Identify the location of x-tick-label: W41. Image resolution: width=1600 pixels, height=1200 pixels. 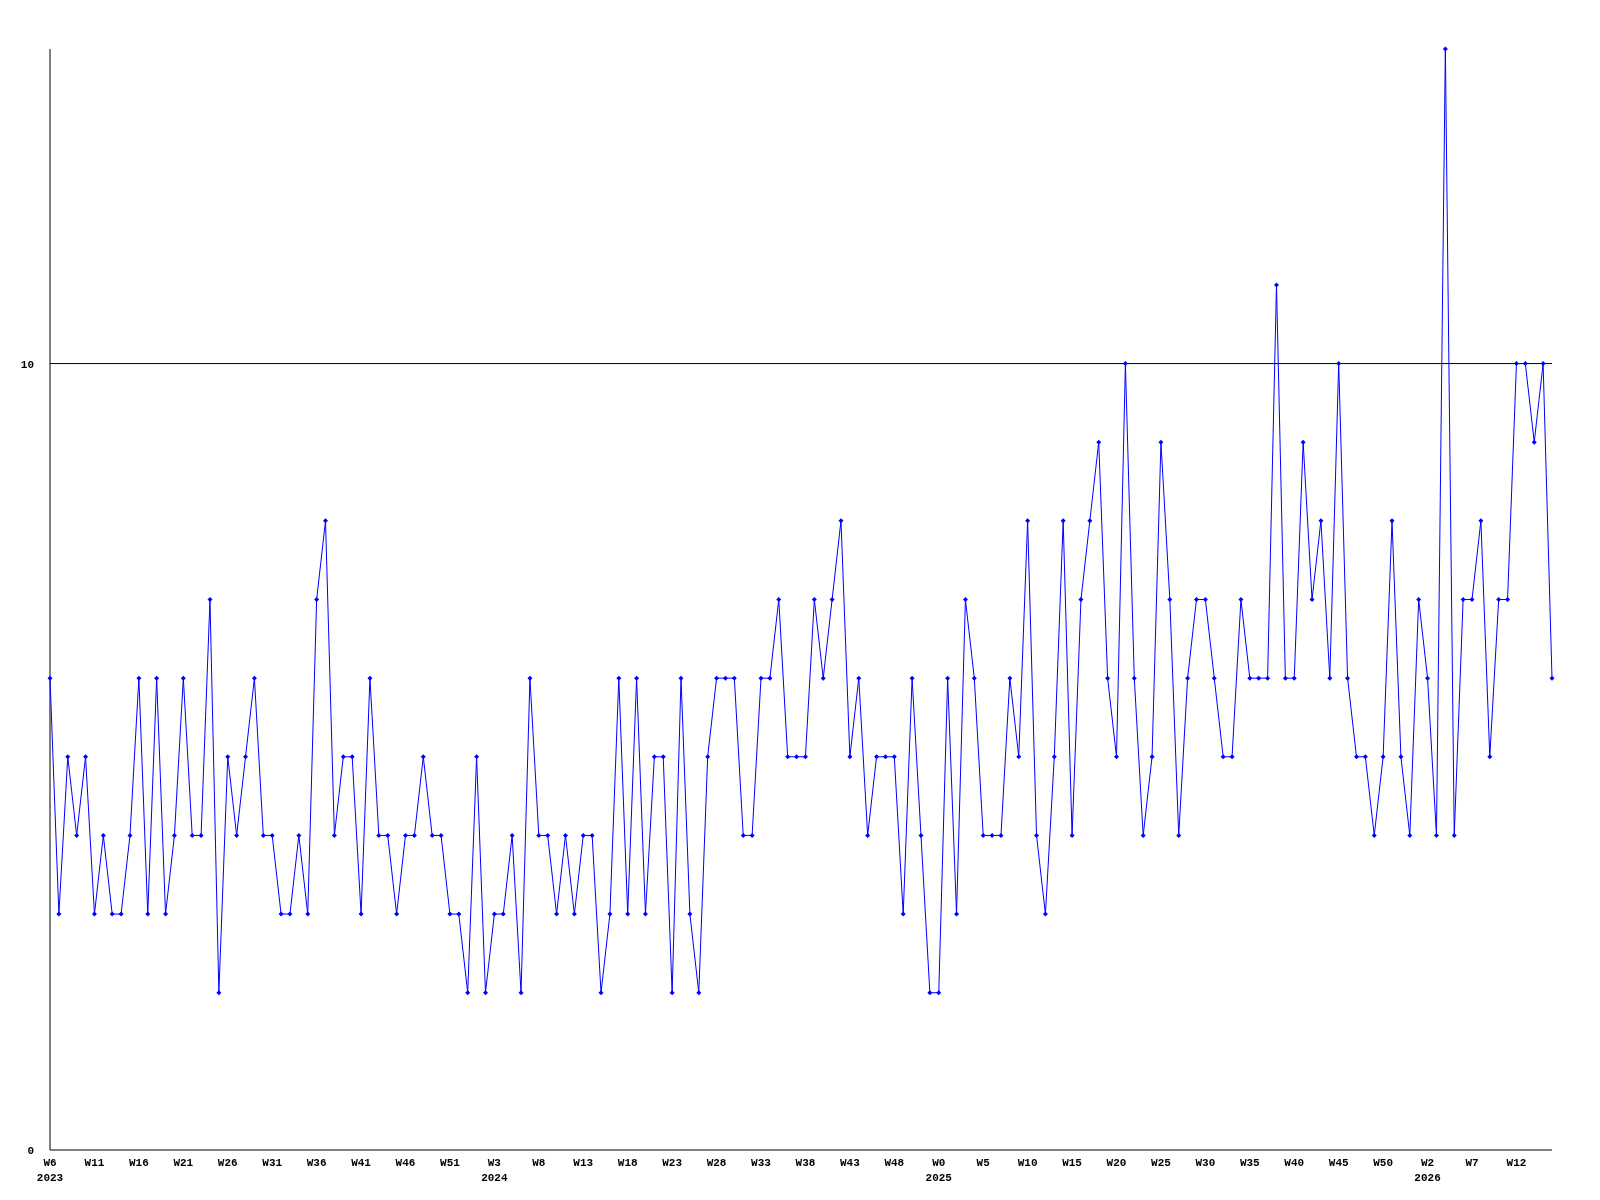
(361, 1163).